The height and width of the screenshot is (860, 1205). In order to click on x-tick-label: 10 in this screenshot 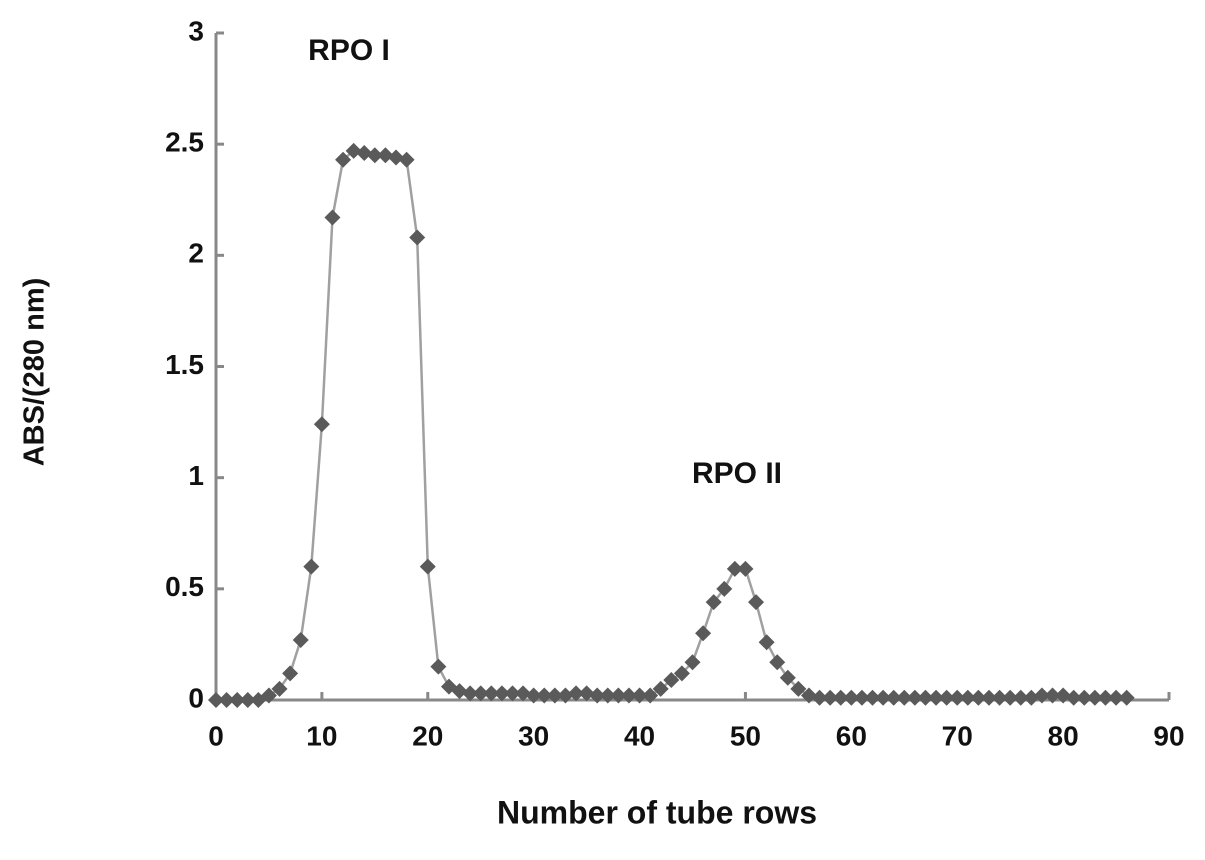, I will do `click(321, 735)`.